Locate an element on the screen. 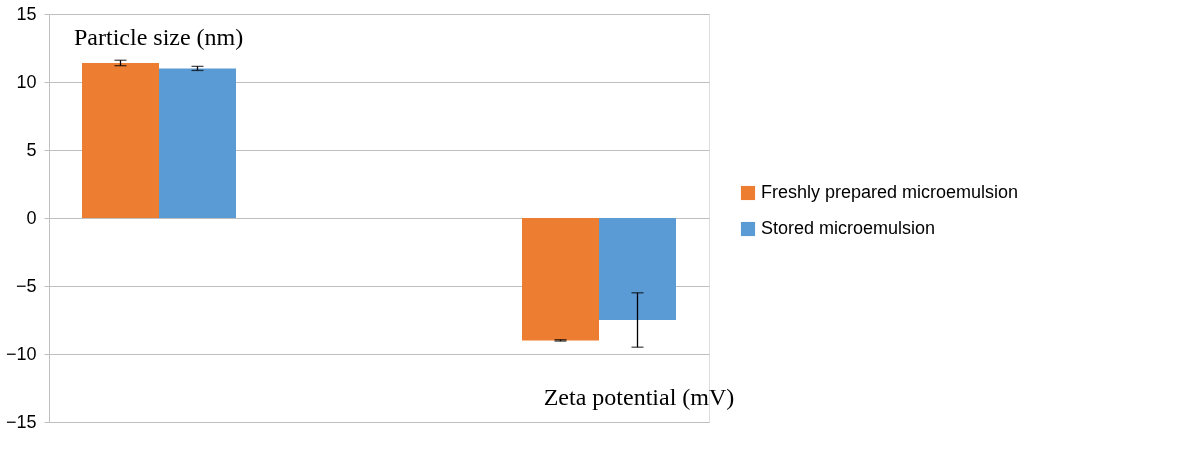  y-tick-label: −10 is located at coordinates (21, 353).